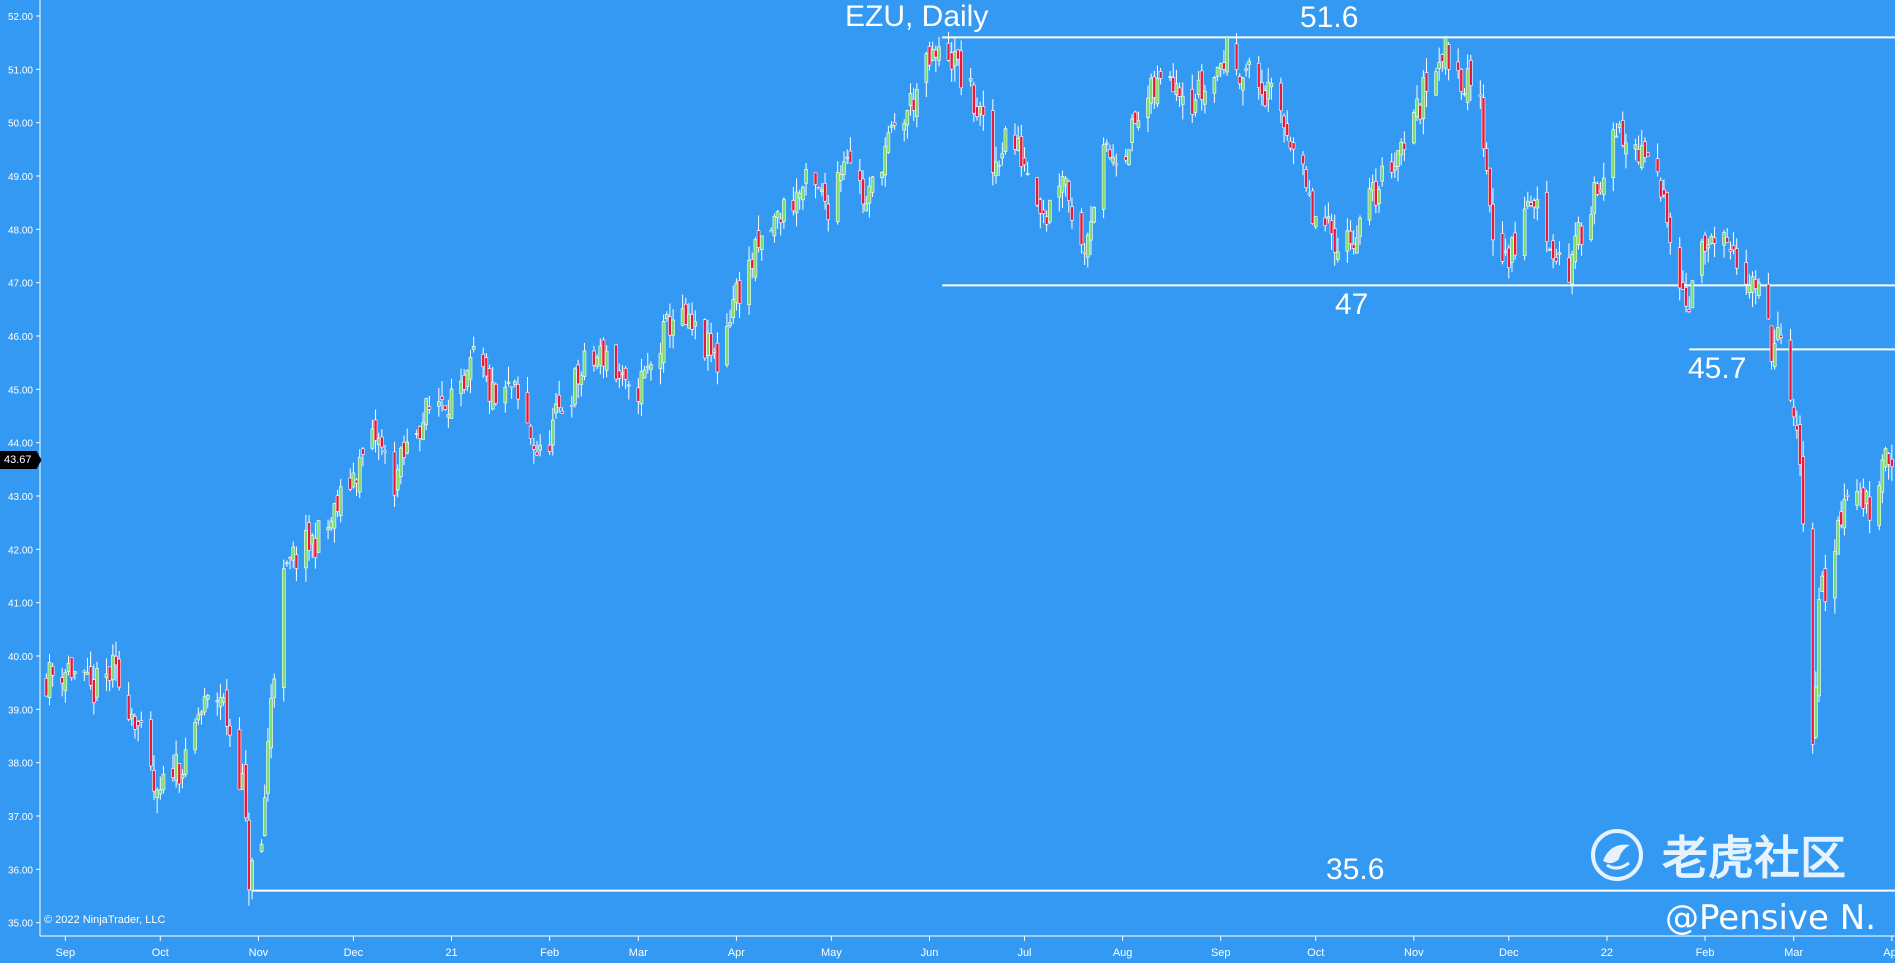  Describe the element at coordinates (20, 657) in the screenshot. I see `y-tick-label: 40.00` at that location.